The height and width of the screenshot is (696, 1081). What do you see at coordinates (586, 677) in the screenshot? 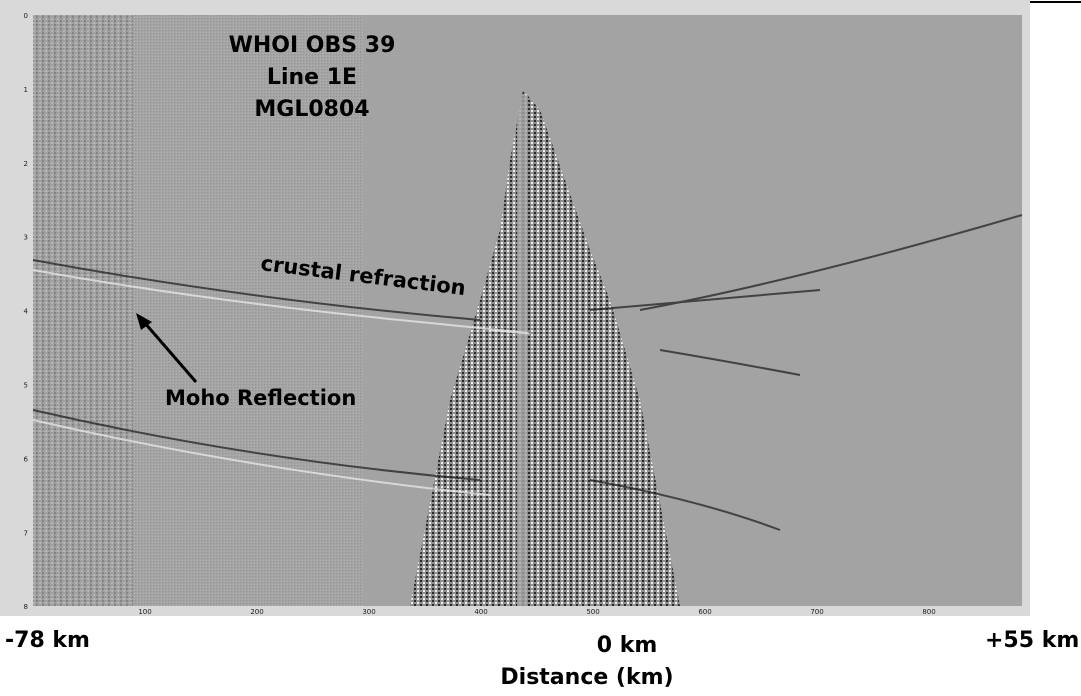
I see `axis-label: Distance (km)` at bounding box center [586, 677].